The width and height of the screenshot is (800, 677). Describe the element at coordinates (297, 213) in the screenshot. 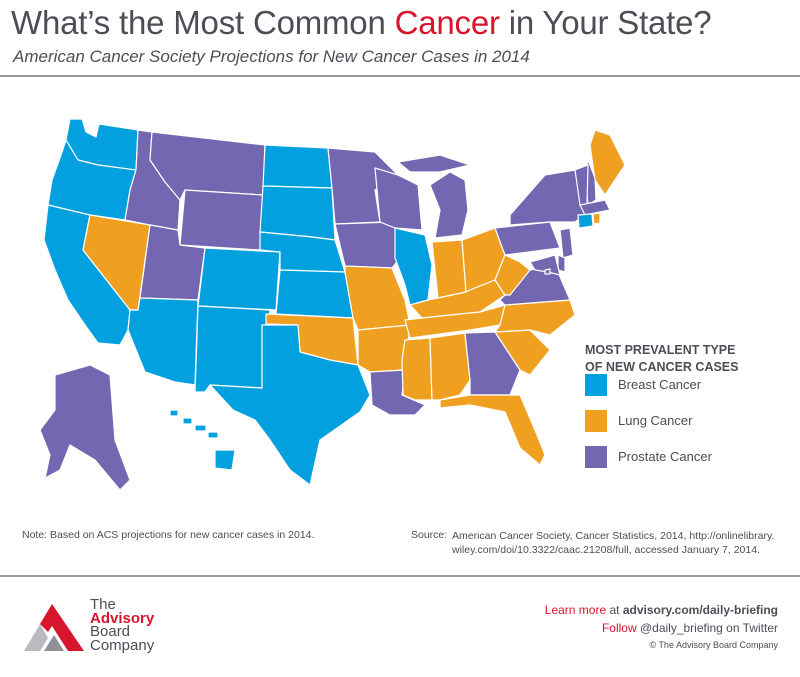

I see `state-sd` at that location.